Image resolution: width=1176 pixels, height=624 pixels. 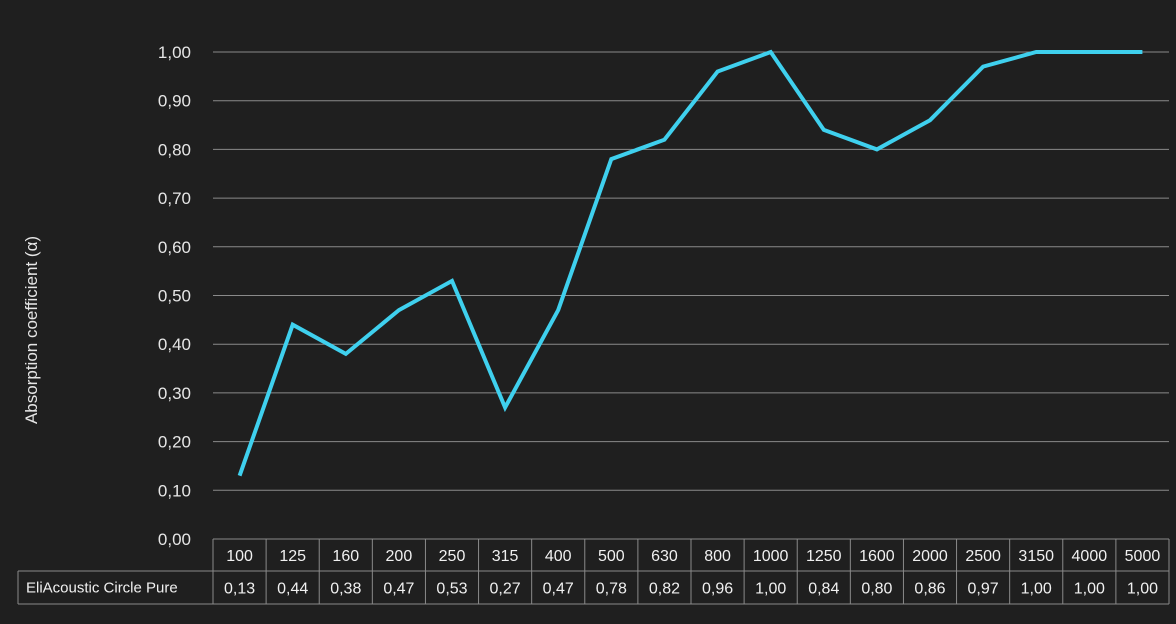 What do you see at coordinates (505, 556) in the screenshot?
I see `x-tick-label: 315` at bounding box center [505, 556].